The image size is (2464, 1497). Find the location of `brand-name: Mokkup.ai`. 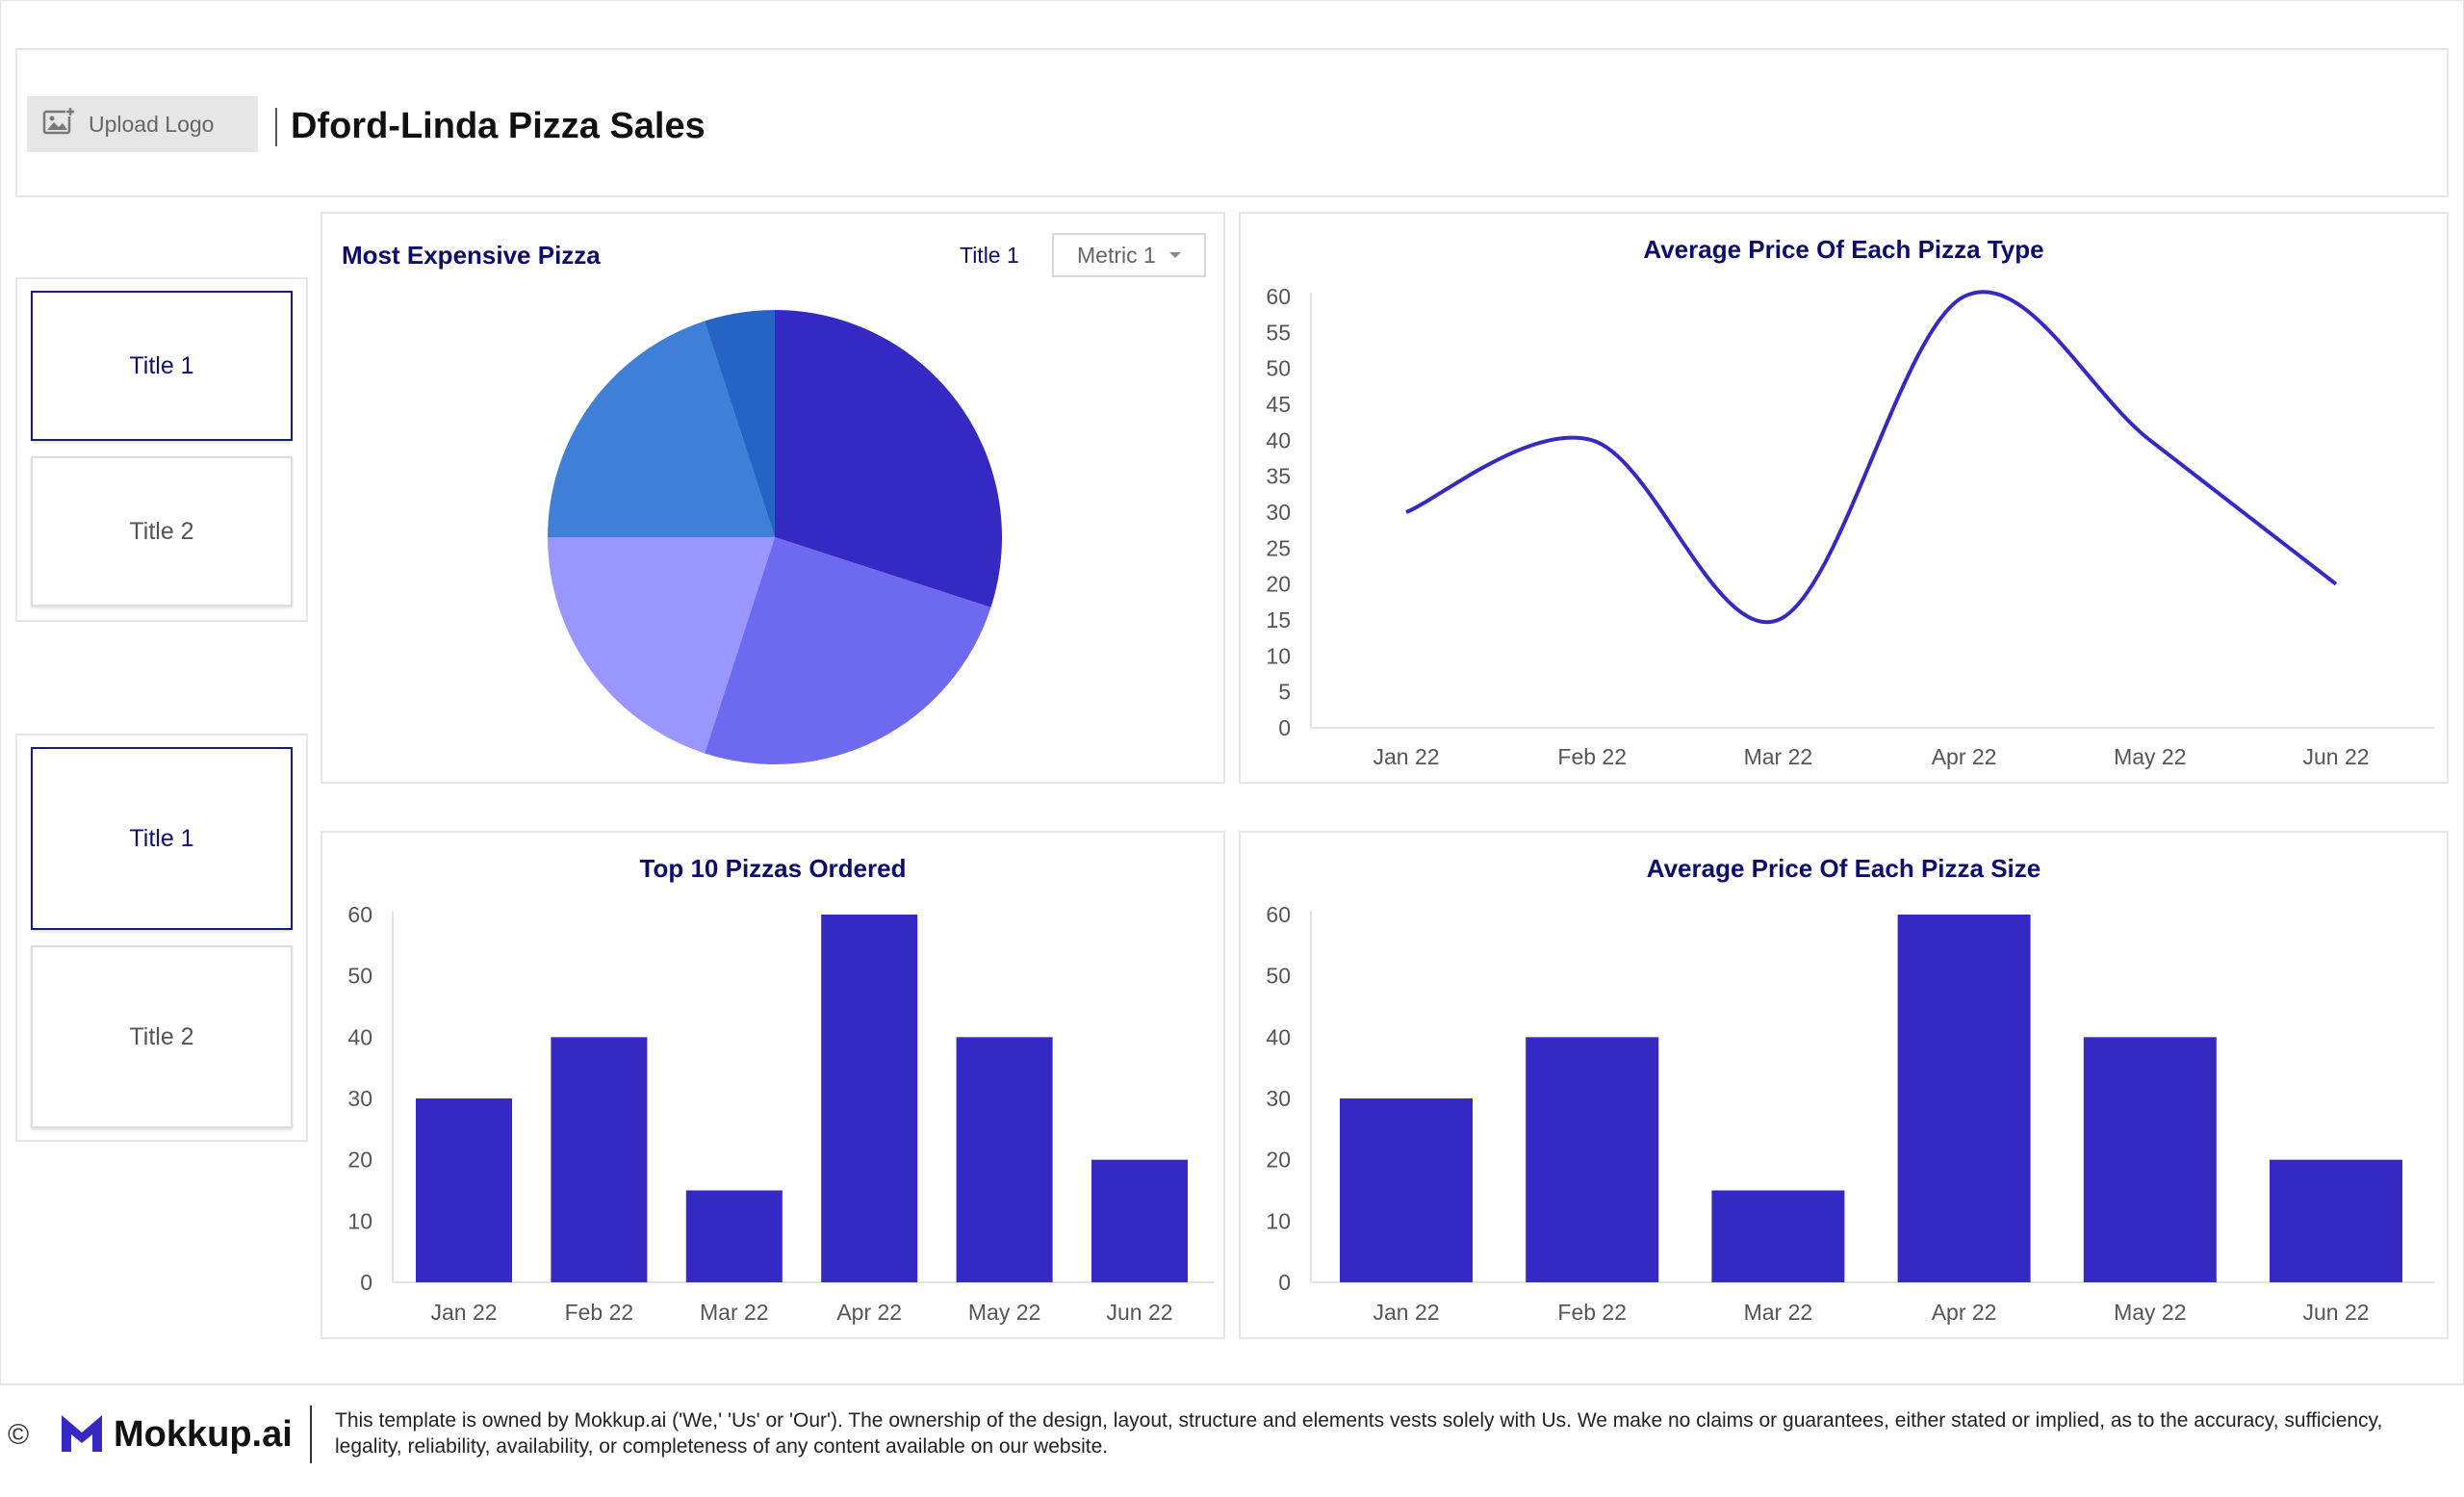

brand-name: Mokkup.ai is located at coordinates (203, 1434).